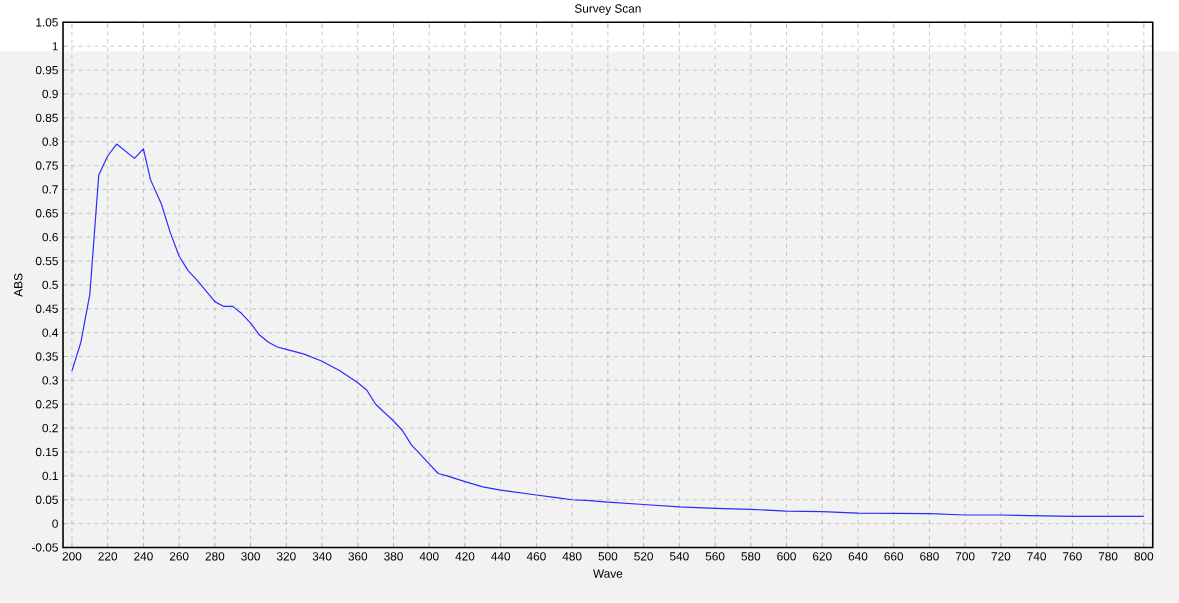  I want to click on x-tick-label: 460, so click(536, 556).